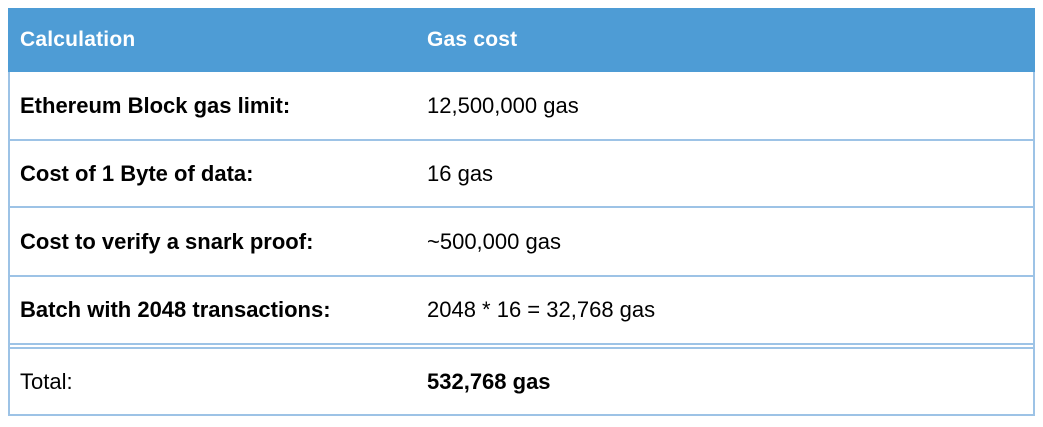 The height and width of the screenshot is (427, 1043). I want to click on row-label: Cost of 1 Byte of data:, so click(137, 173).